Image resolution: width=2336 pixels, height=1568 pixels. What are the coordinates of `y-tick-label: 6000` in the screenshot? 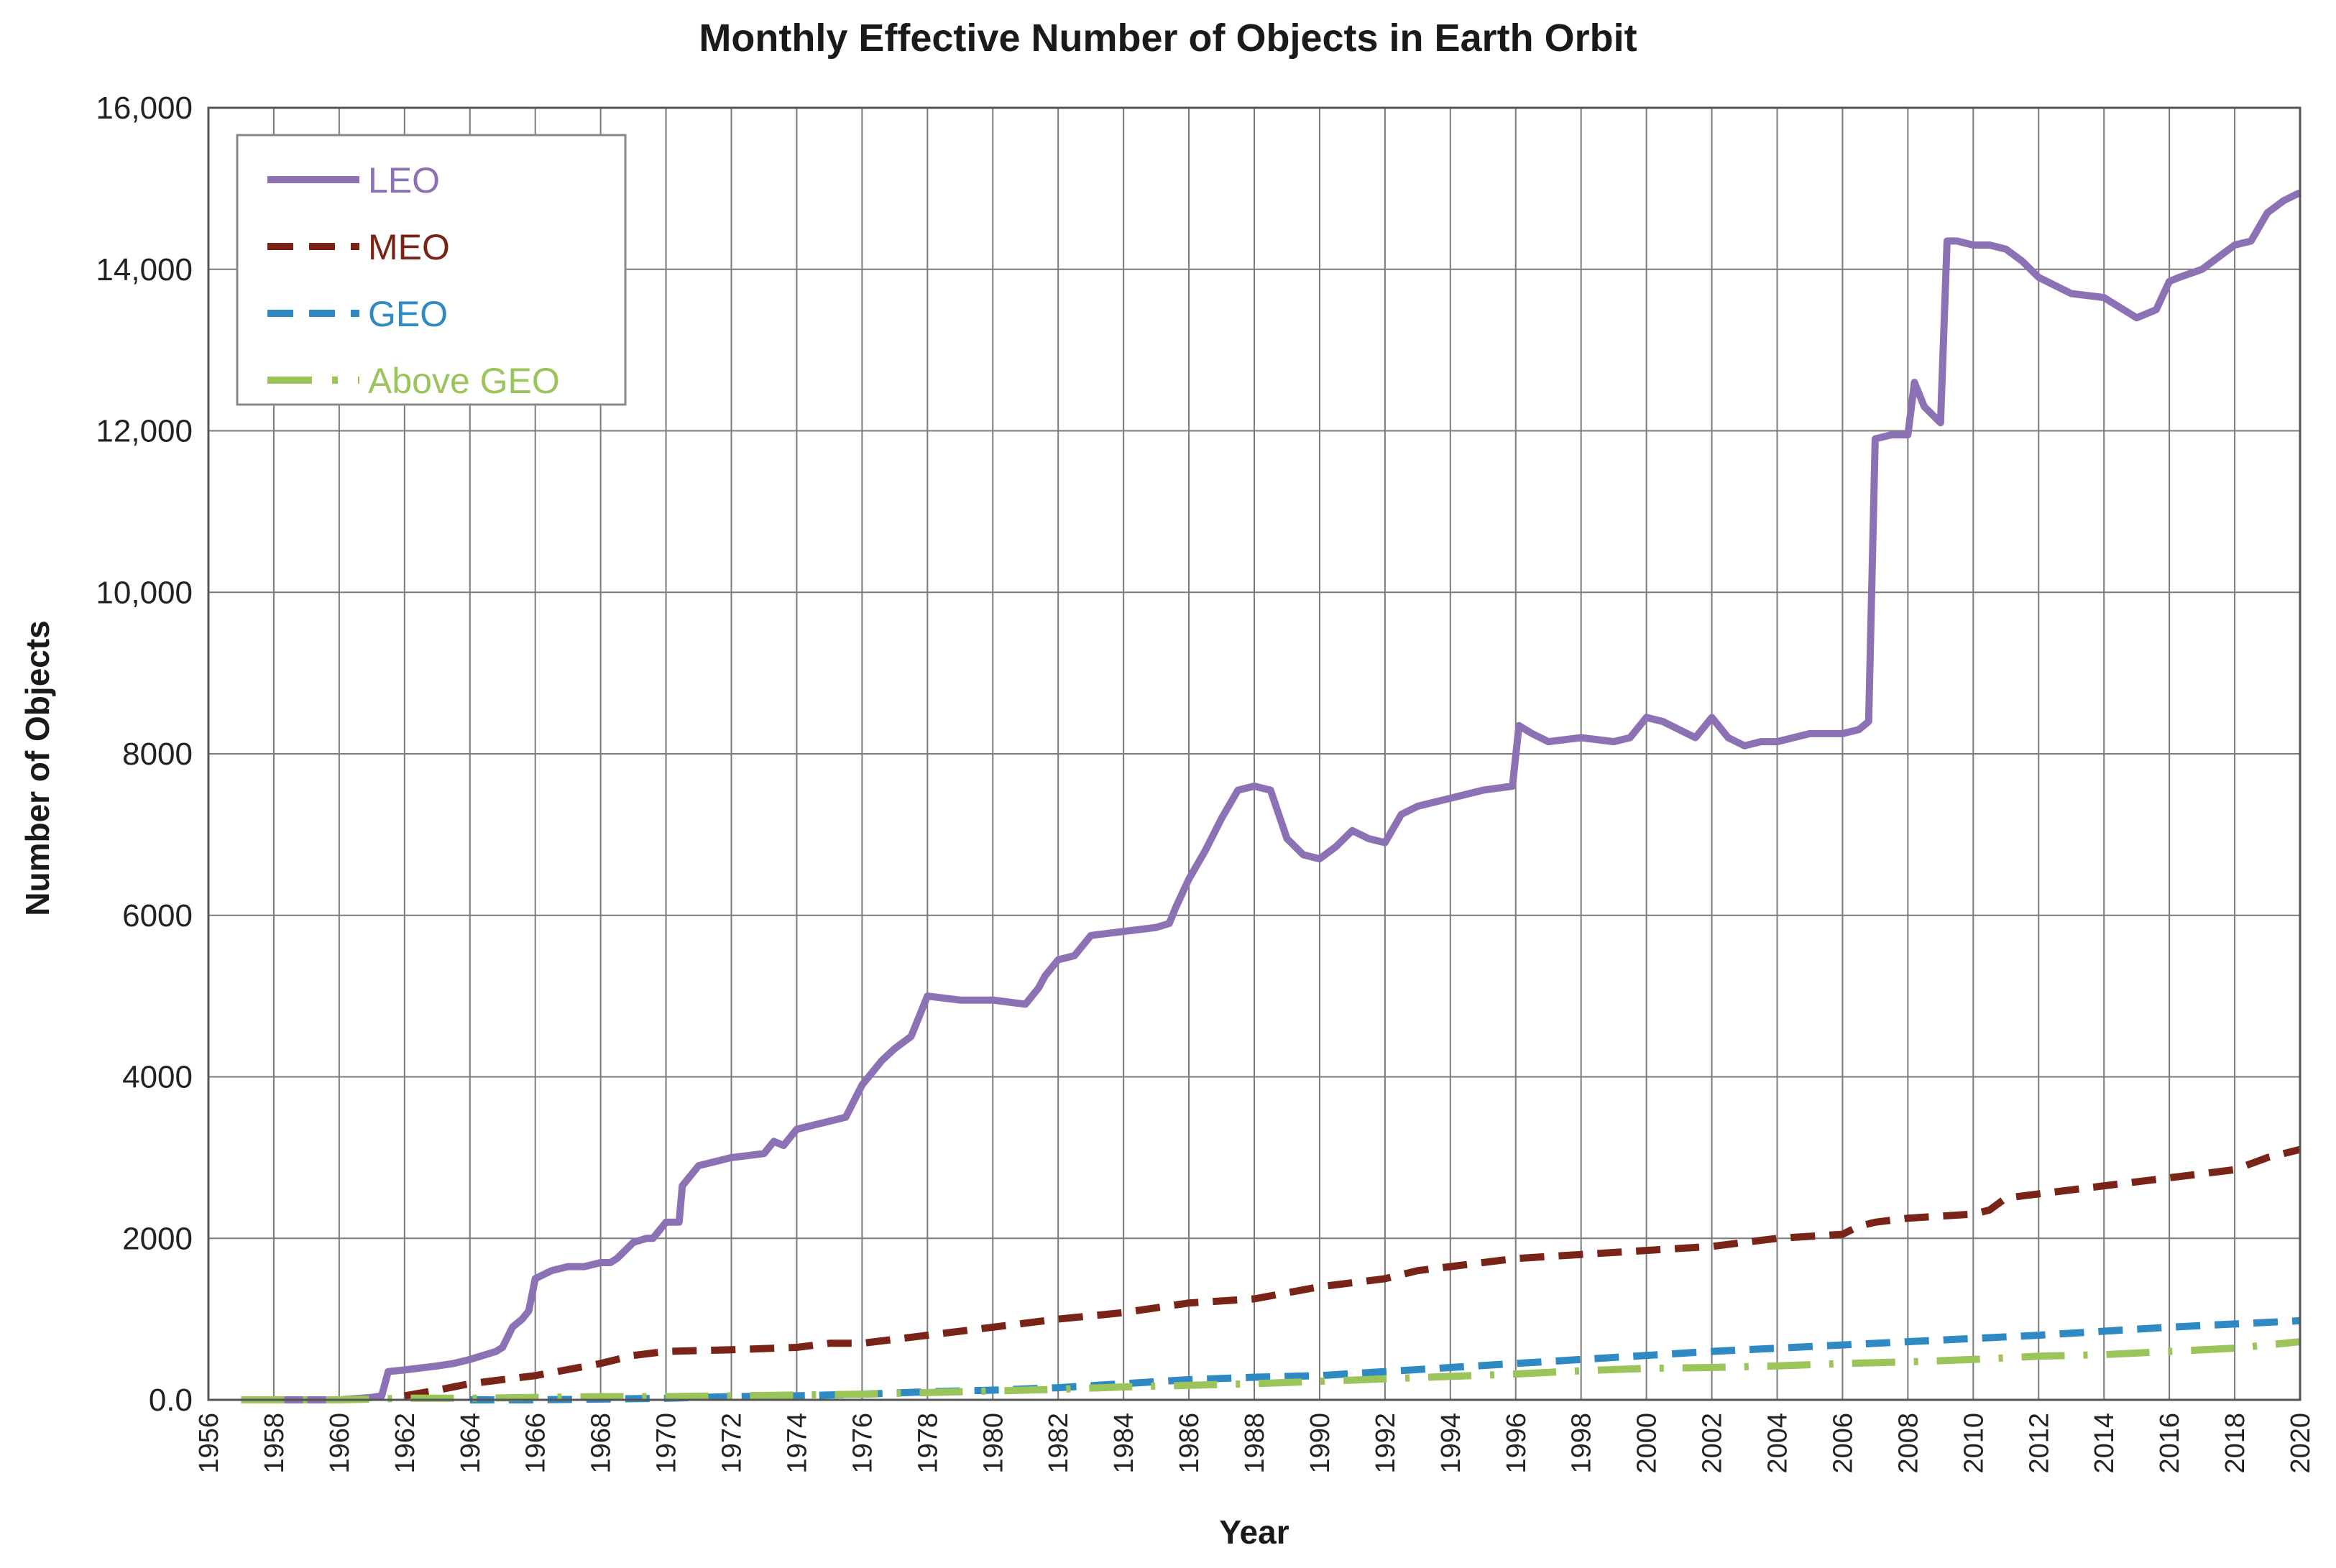 It's located at (157, 915).